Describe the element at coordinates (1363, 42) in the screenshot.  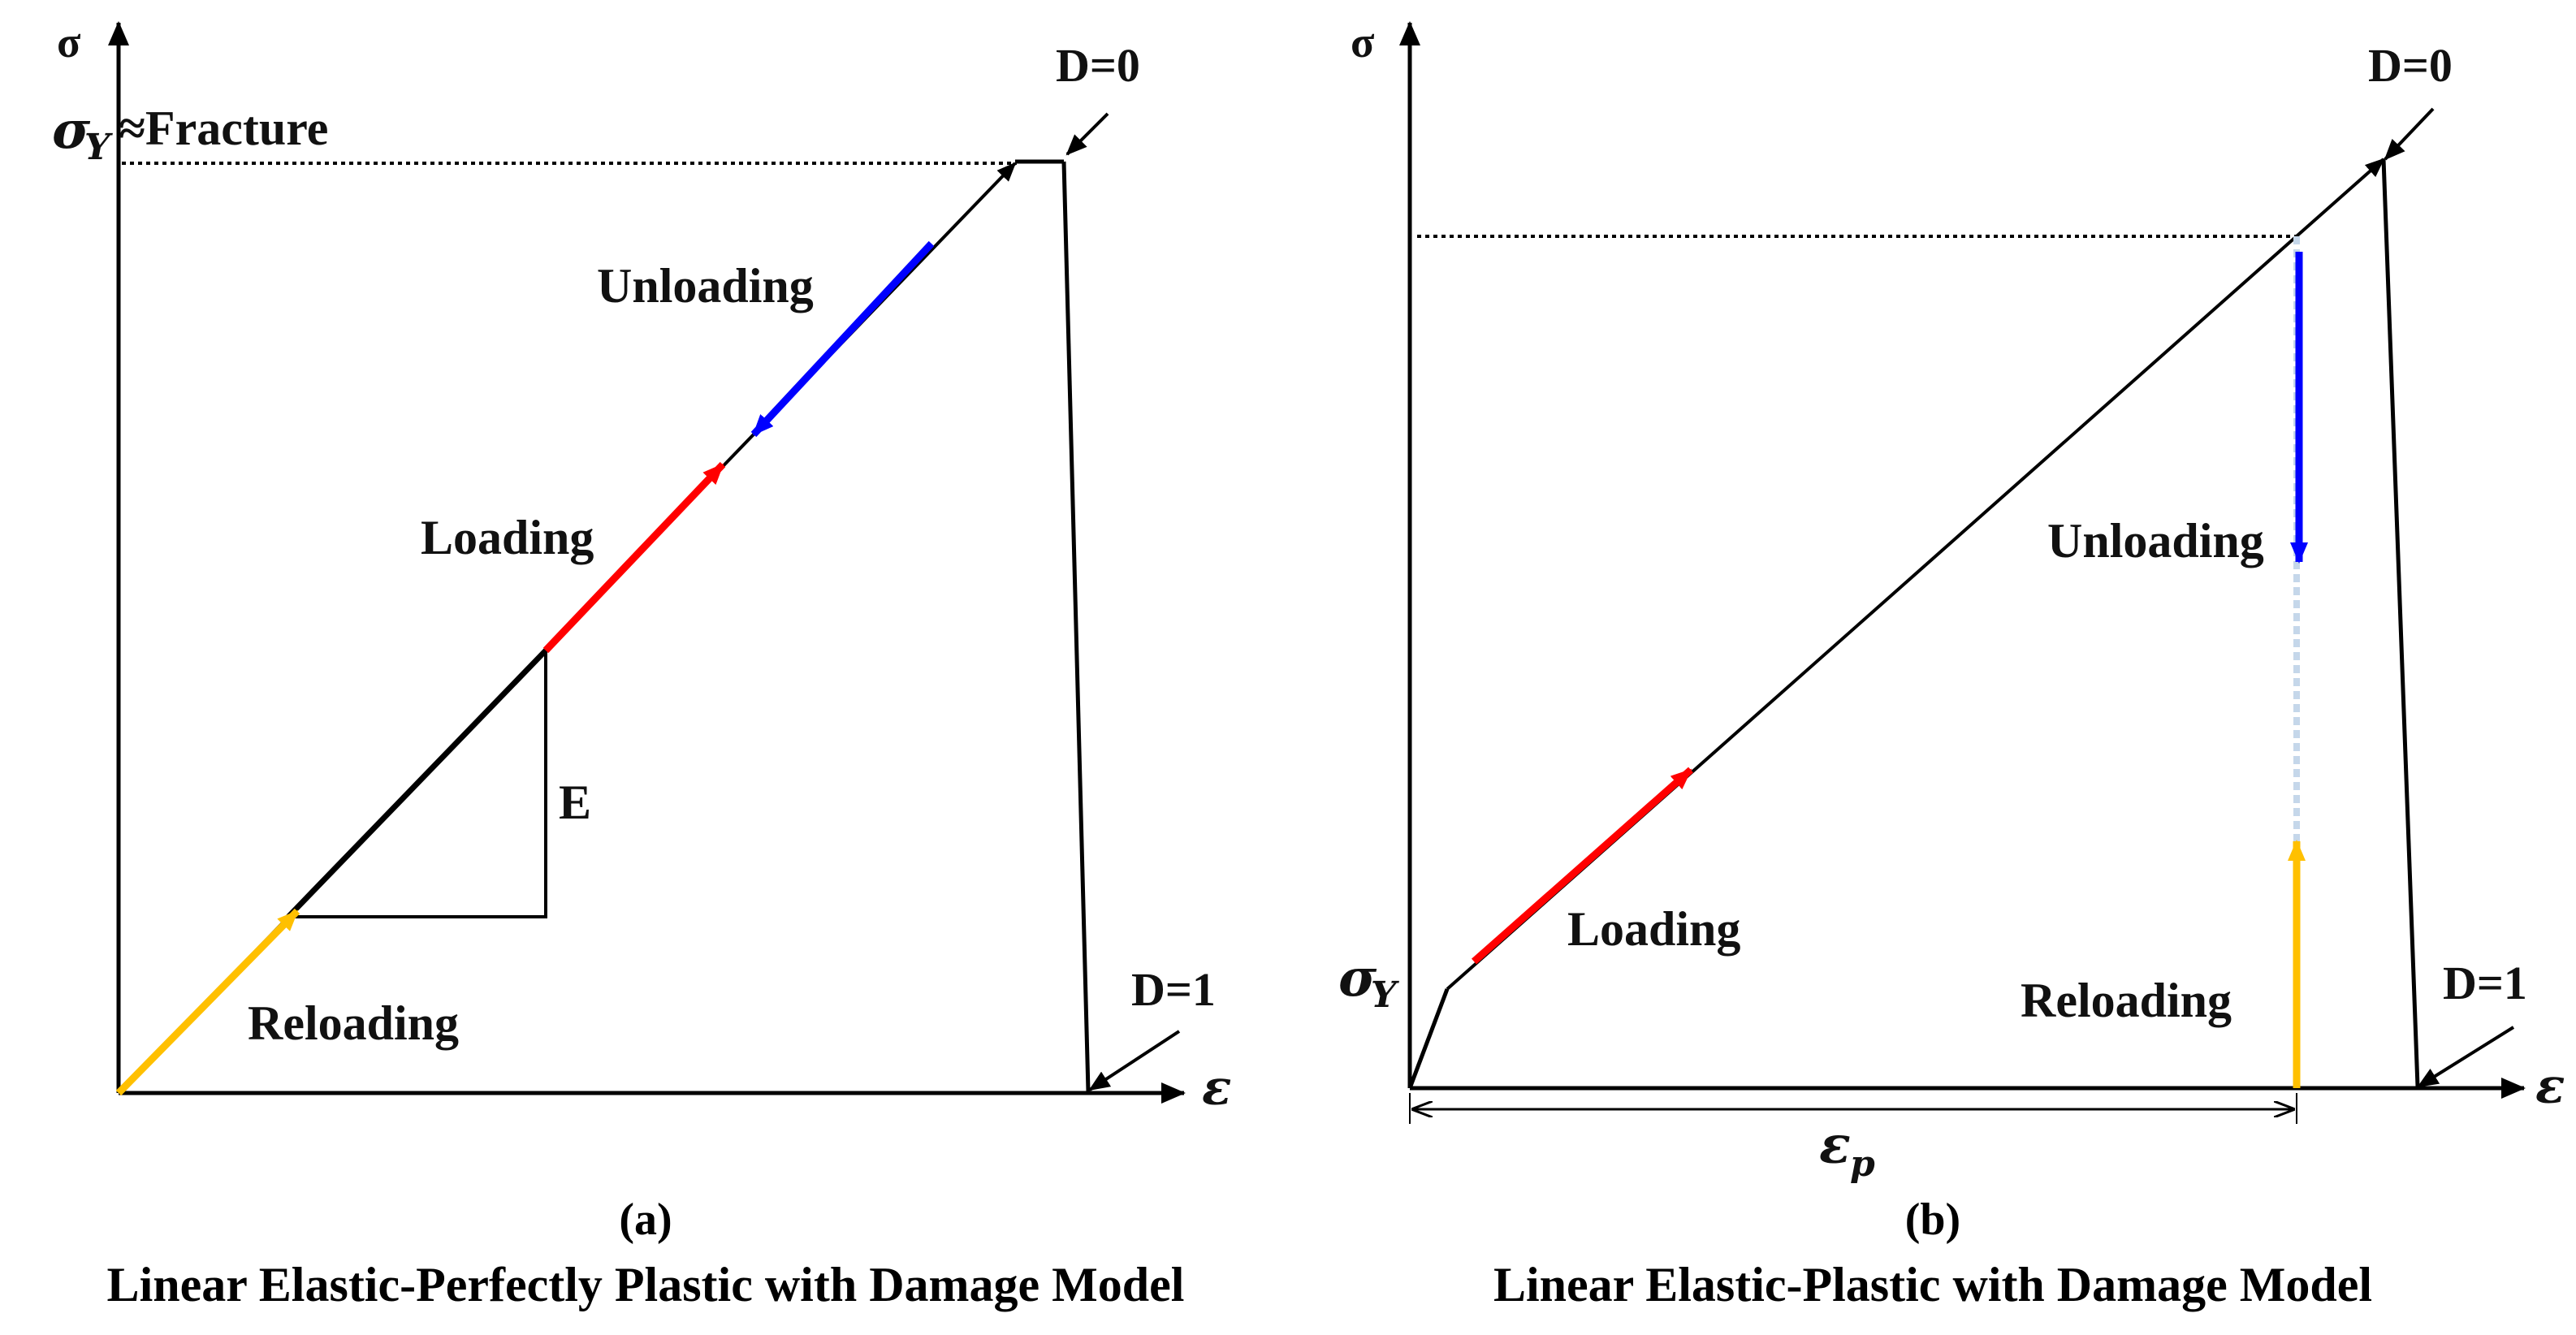
I see `panel-b-y-axis-label: σ` at that location.